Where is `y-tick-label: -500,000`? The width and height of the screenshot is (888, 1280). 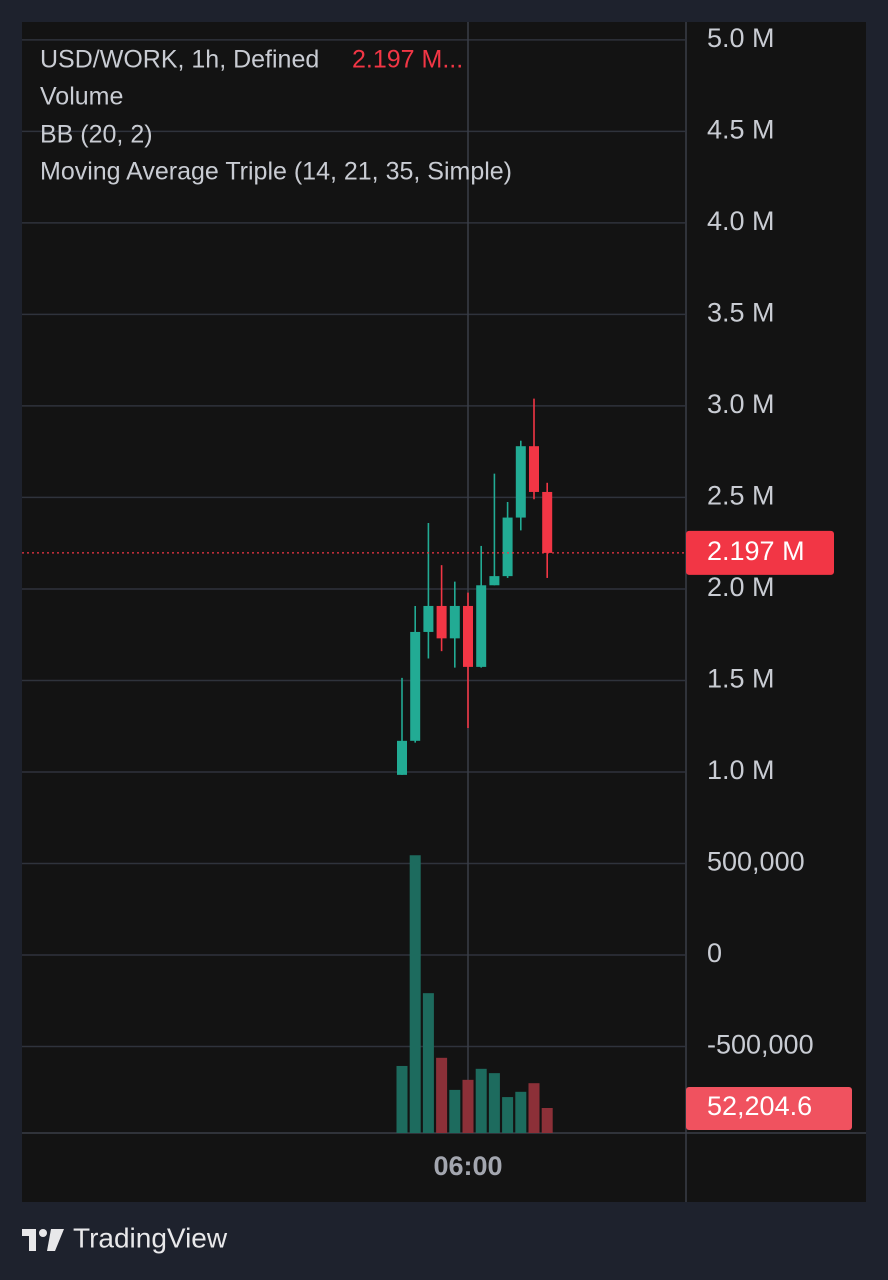
y-tick-label: -500,000 is located at coordinates (760, 1045).